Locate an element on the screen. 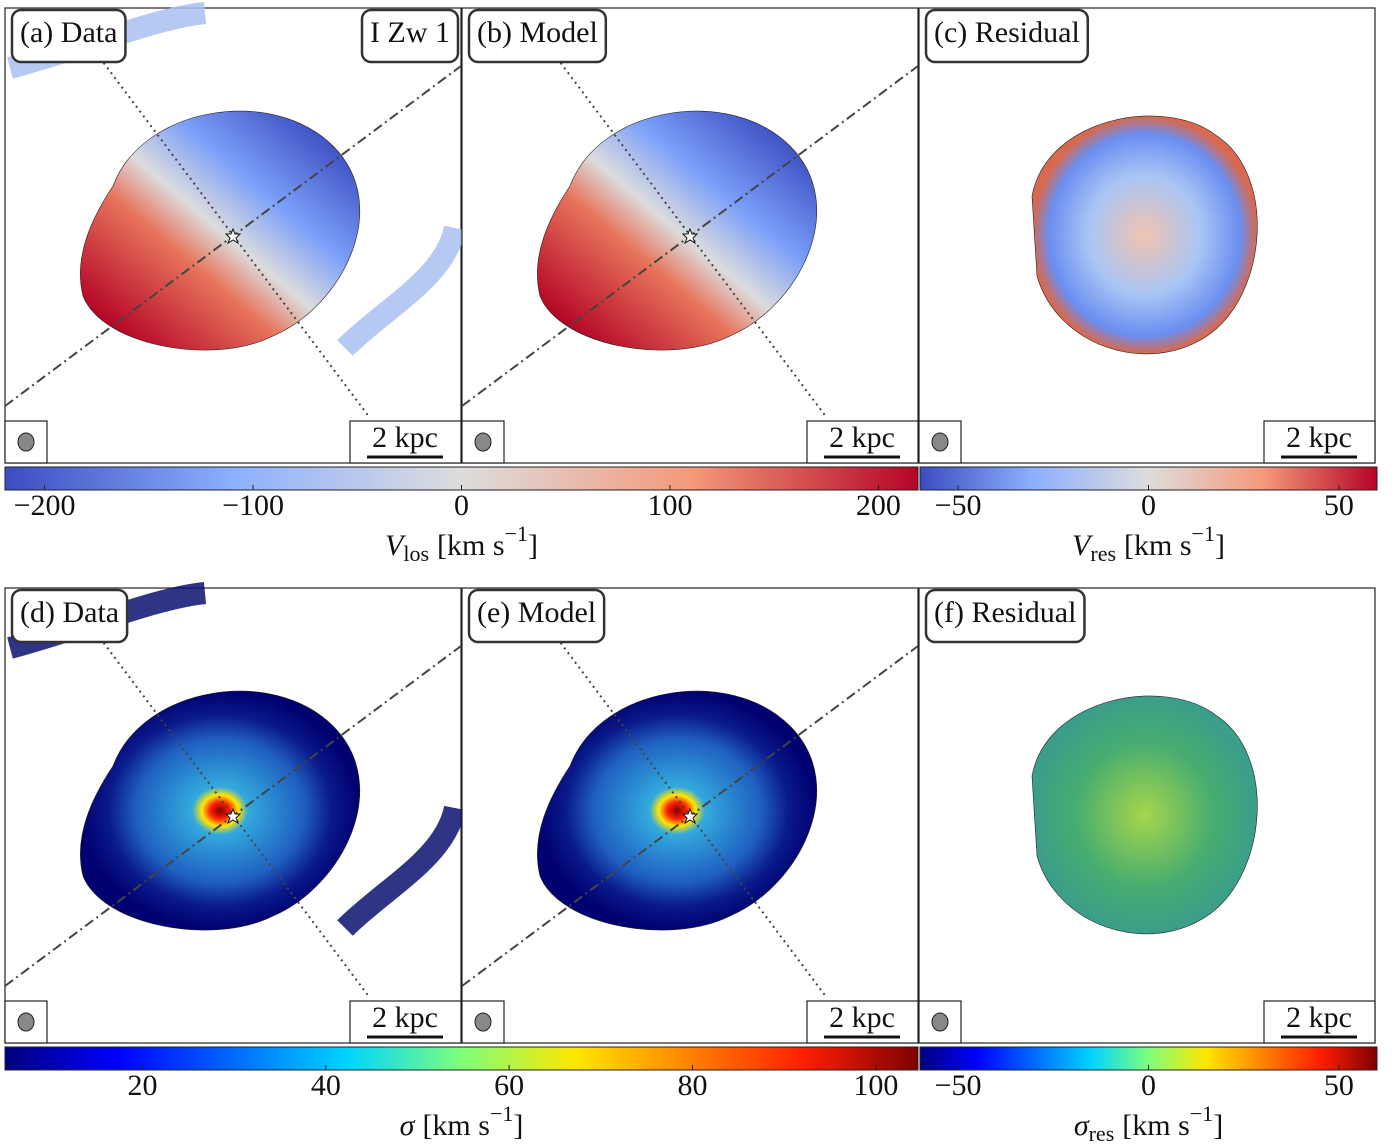 The image size is (1396, 1144). panel-label: (b) Model is located at coordinates (537, 32).